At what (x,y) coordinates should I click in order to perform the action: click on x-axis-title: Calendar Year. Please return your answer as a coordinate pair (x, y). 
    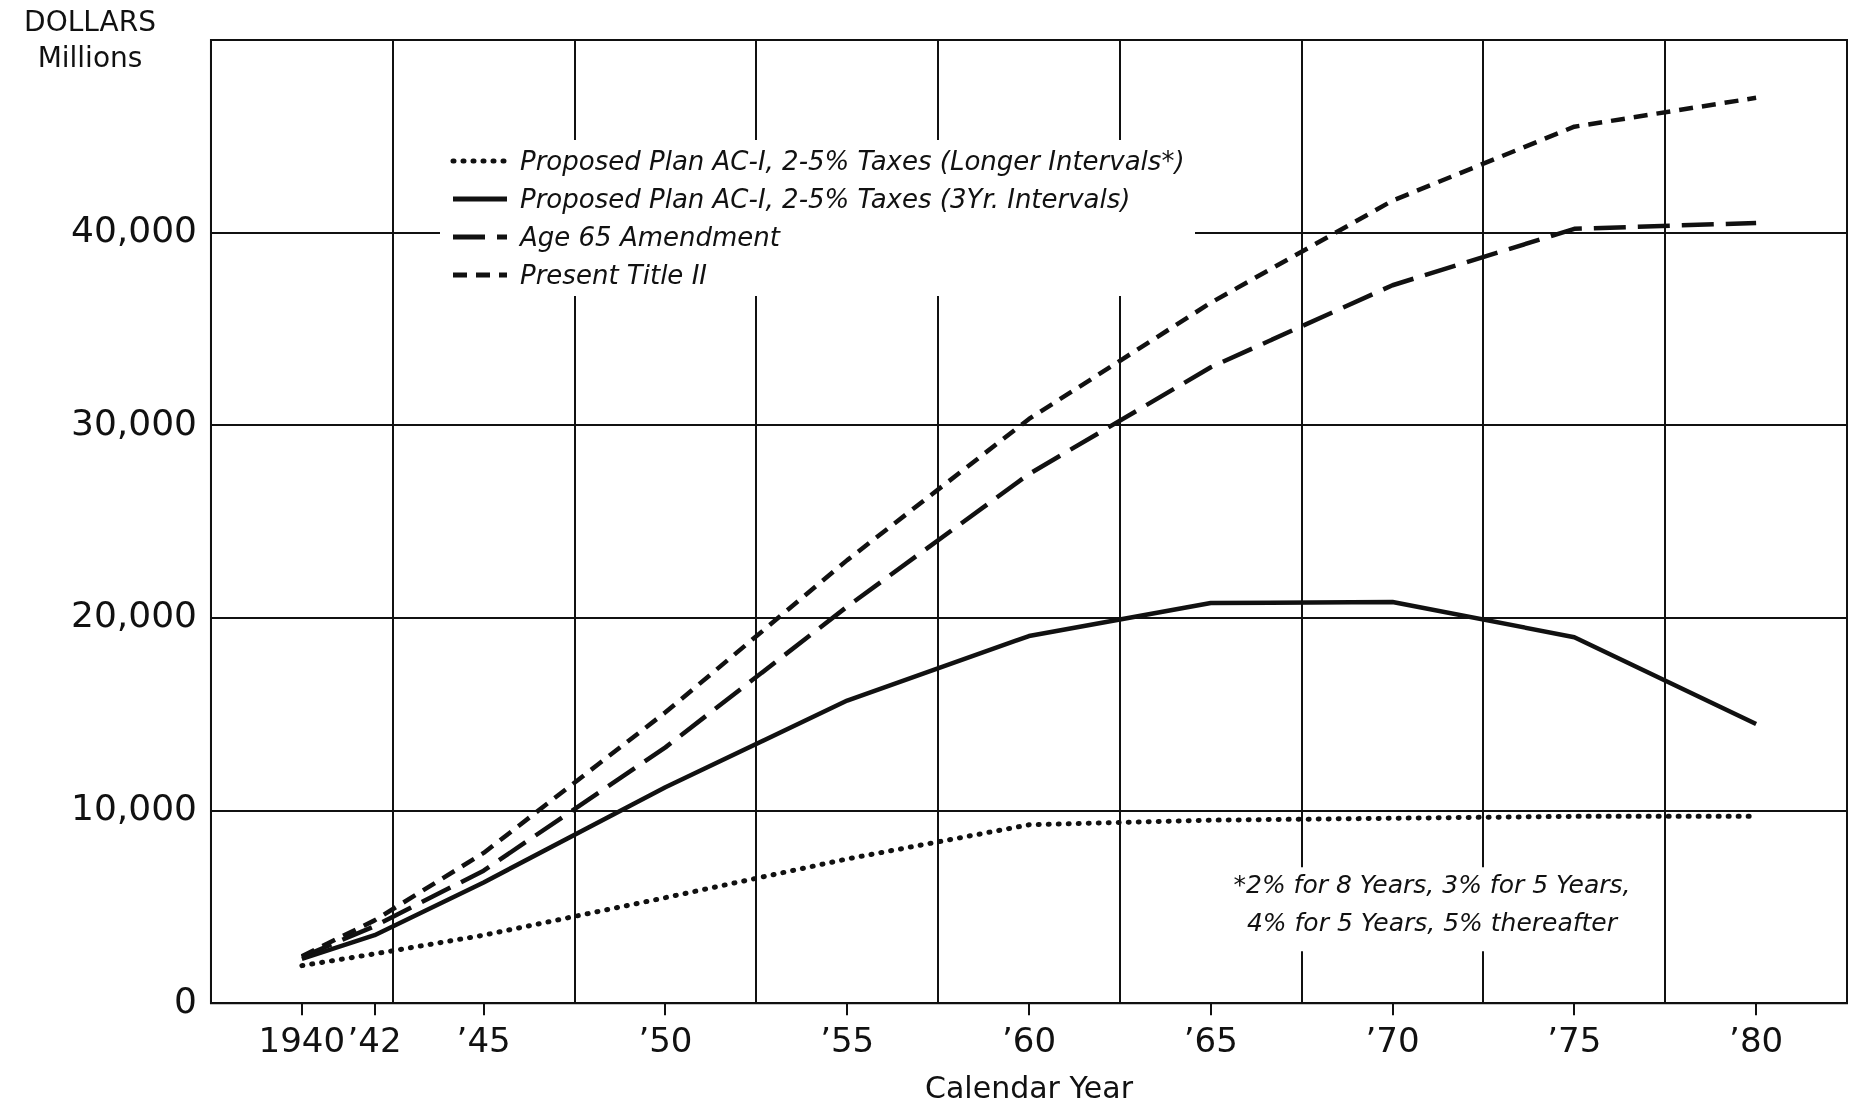
    Looking at the image, I should click on (1029, 1087).